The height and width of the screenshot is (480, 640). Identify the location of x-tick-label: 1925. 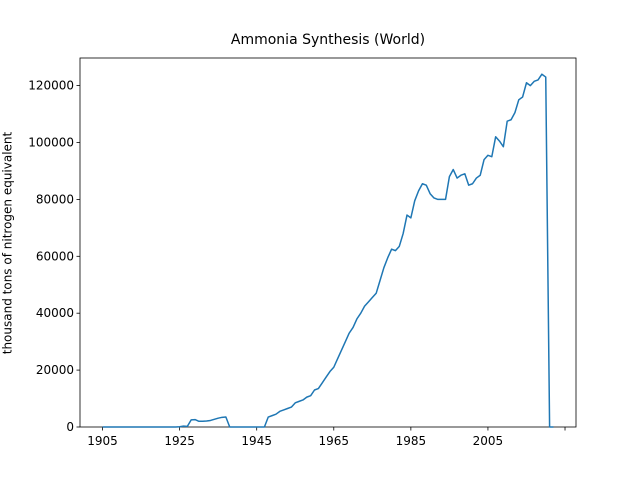
(179, 441).